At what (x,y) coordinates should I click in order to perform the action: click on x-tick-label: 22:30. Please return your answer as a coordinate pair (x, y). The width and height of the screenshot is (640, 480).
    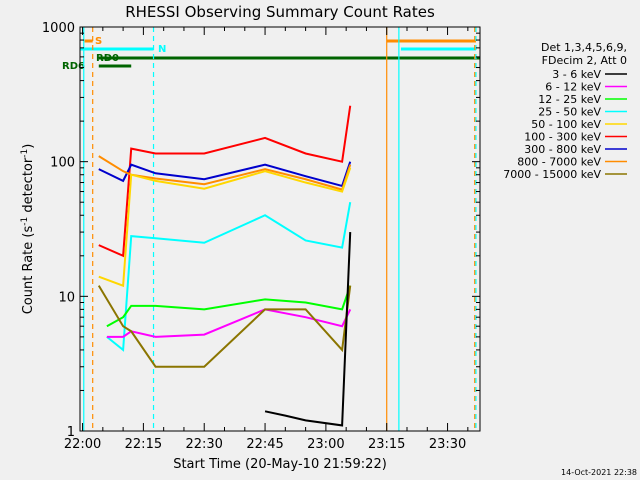
    Looking at the image, I should click on (203, 444).